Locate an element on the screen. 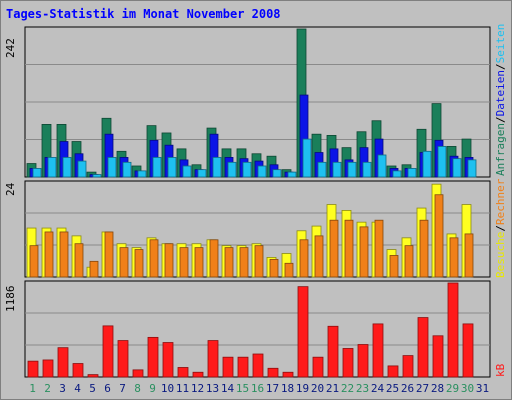  x-tick-label: 29 is located at coordinates (452, 388).